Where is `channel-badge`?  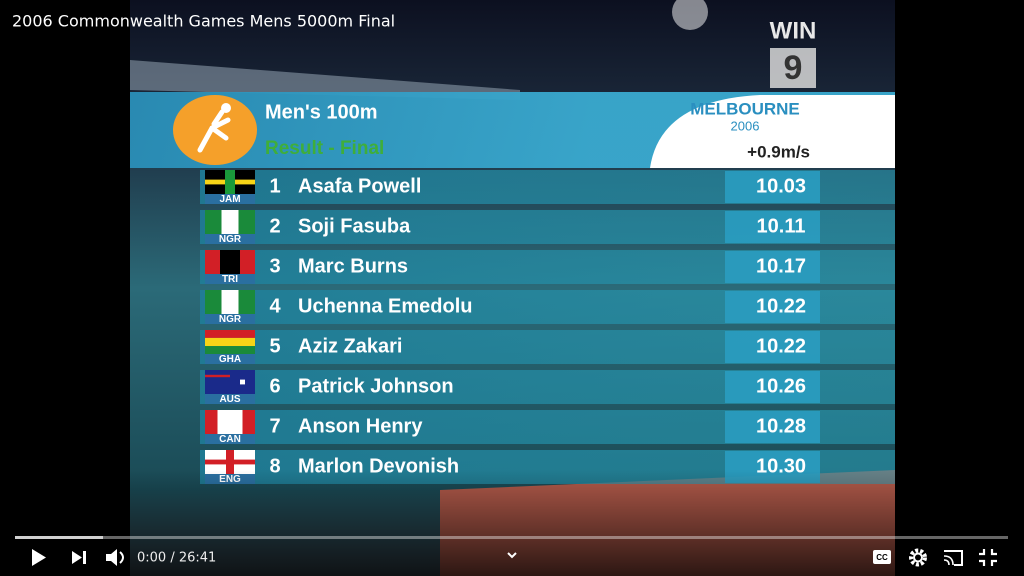 channel-badge is located at coordinates (793, 68).